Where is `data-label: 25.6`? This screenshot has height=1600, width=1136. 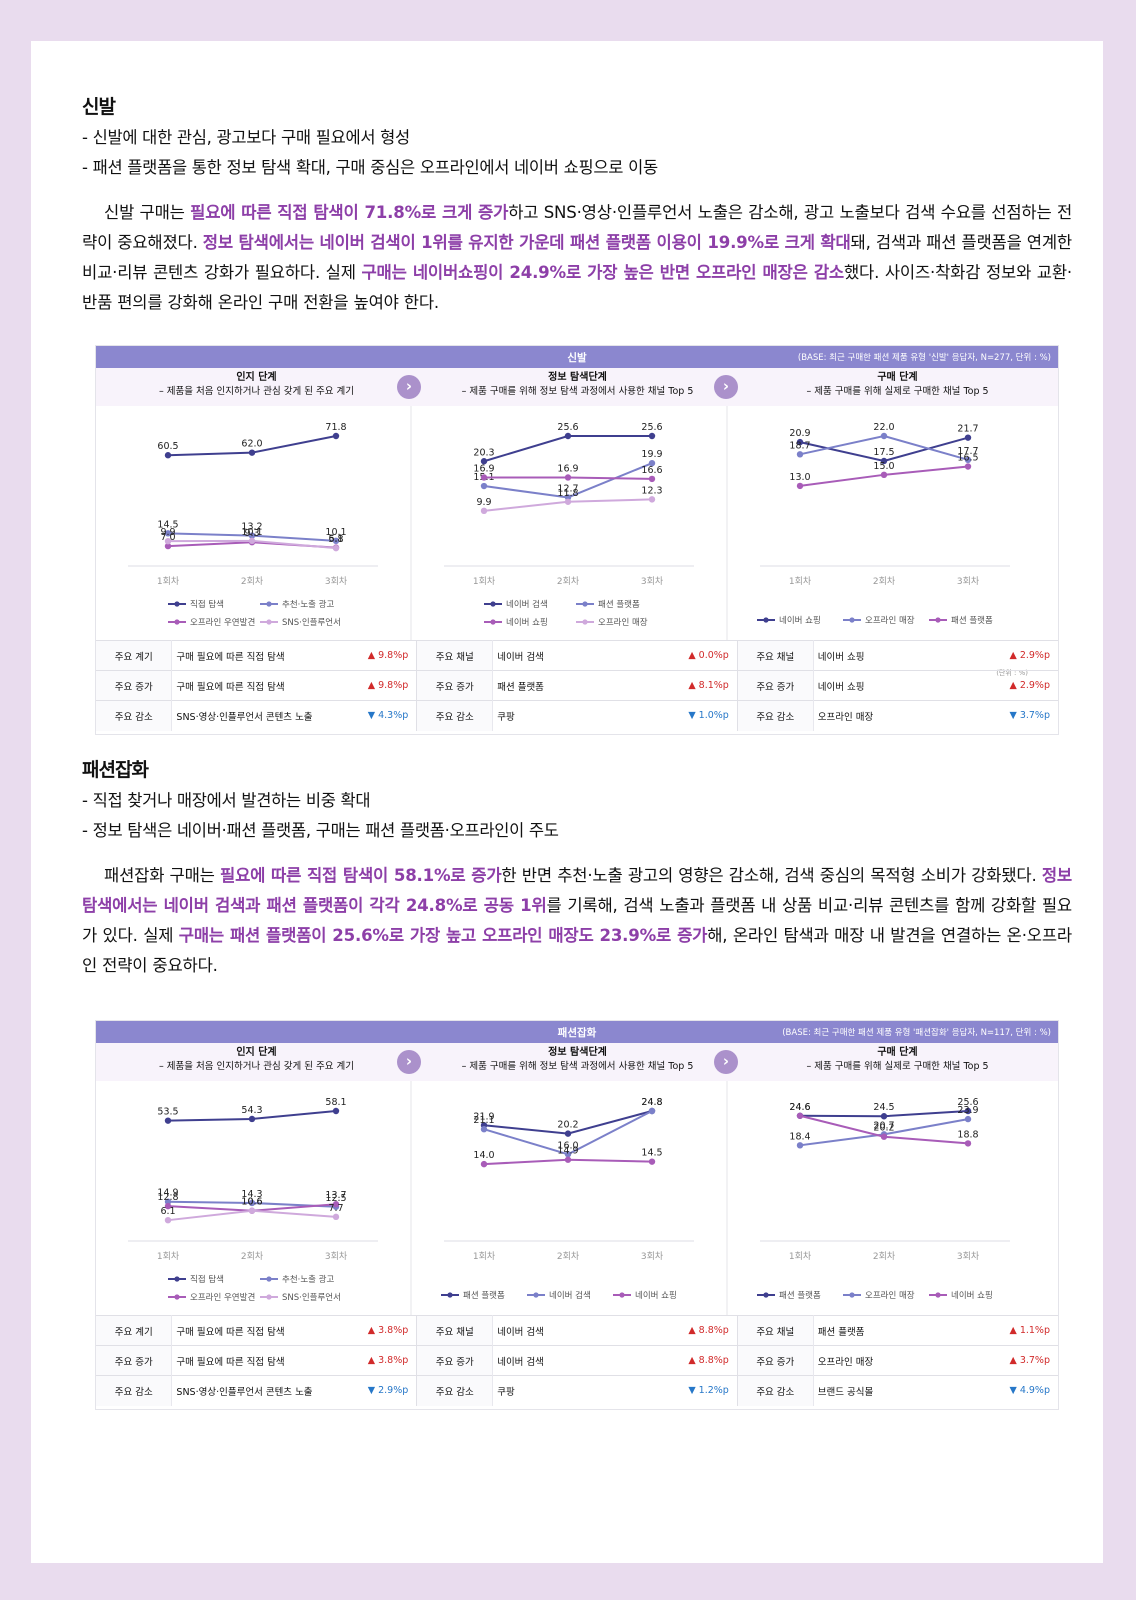 data-label: 25.6 is located at coordinates (567, 427).